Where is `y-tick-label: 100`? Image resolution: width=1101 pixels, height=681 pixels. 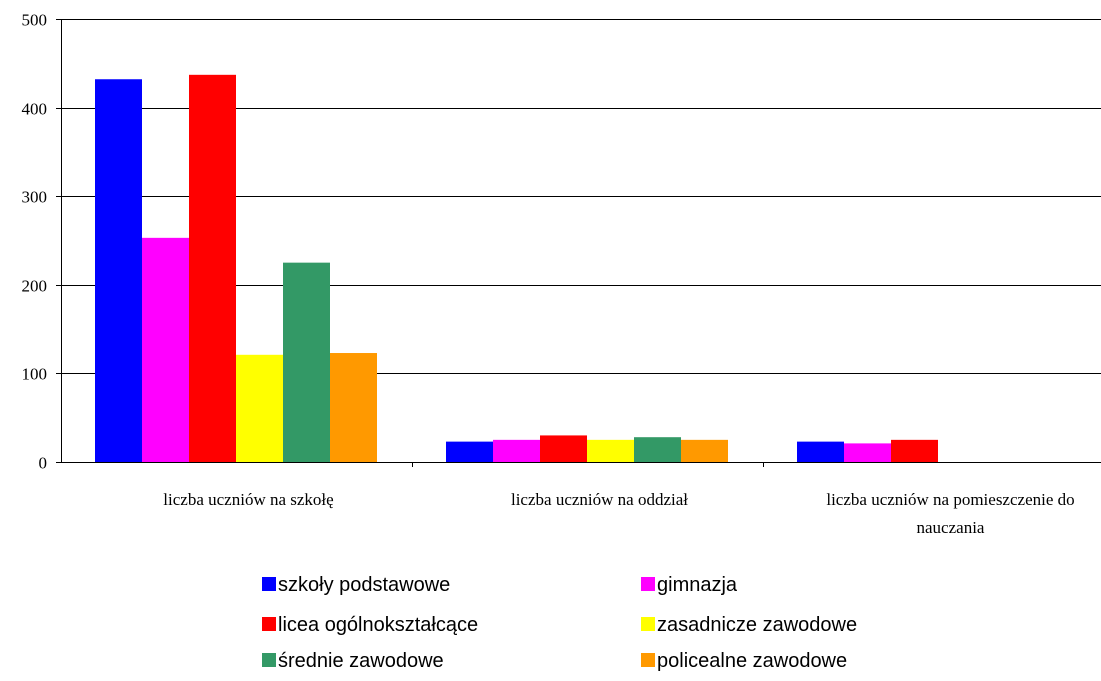 y-tick-label: 100 is located at coordinates (35, 374).